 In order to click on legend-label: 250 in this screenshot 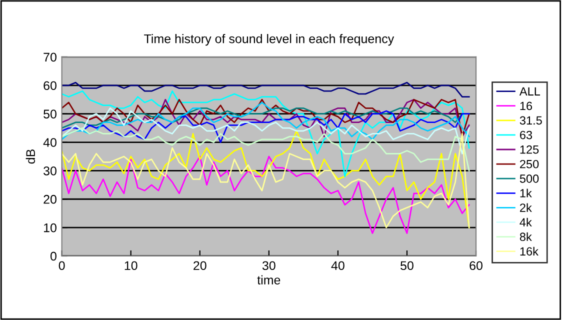, I will do `click(529, 164)`.